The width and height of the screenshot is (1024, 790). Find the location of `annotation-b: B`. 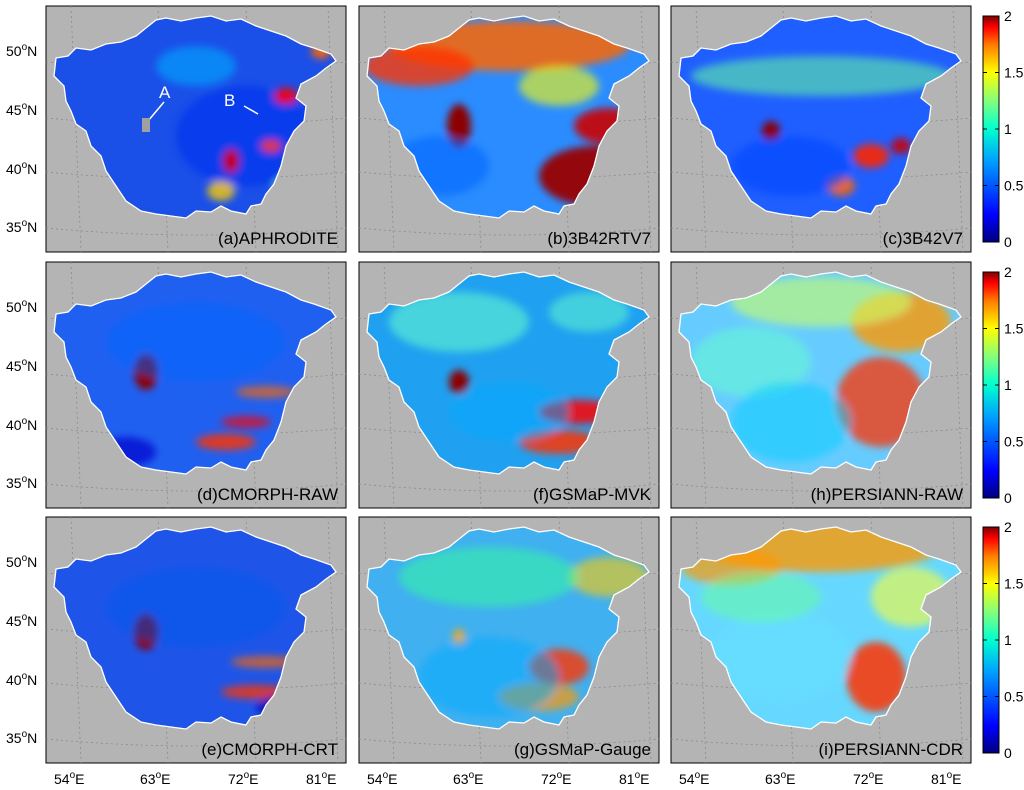

annotation-b: B is located at coordinates (229, 100).